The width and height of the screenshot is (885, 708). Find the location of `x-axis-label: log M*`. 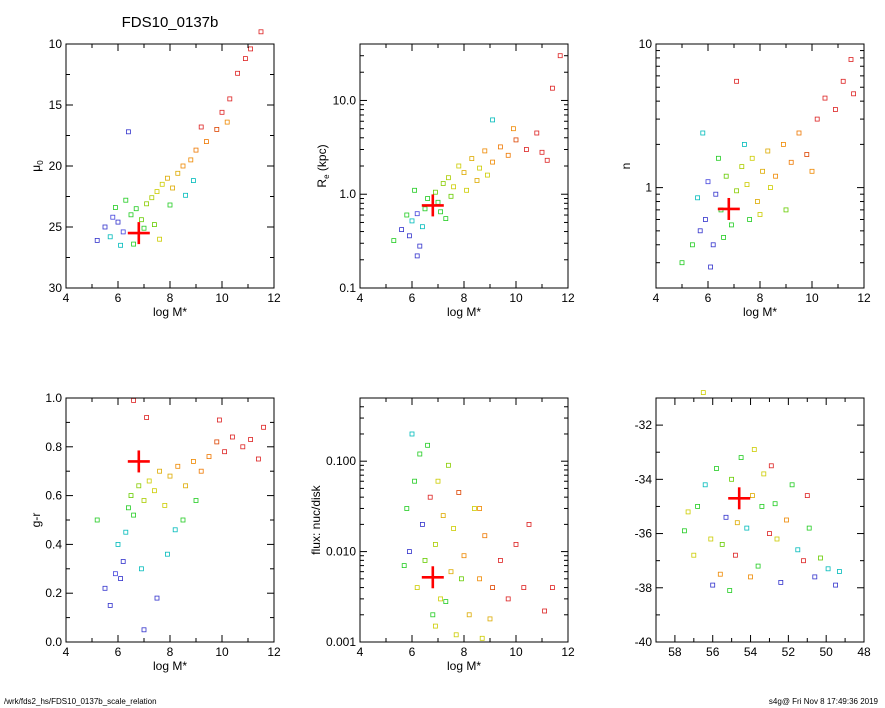

x-axis-label: log M* is located at coordinates (170, 666).